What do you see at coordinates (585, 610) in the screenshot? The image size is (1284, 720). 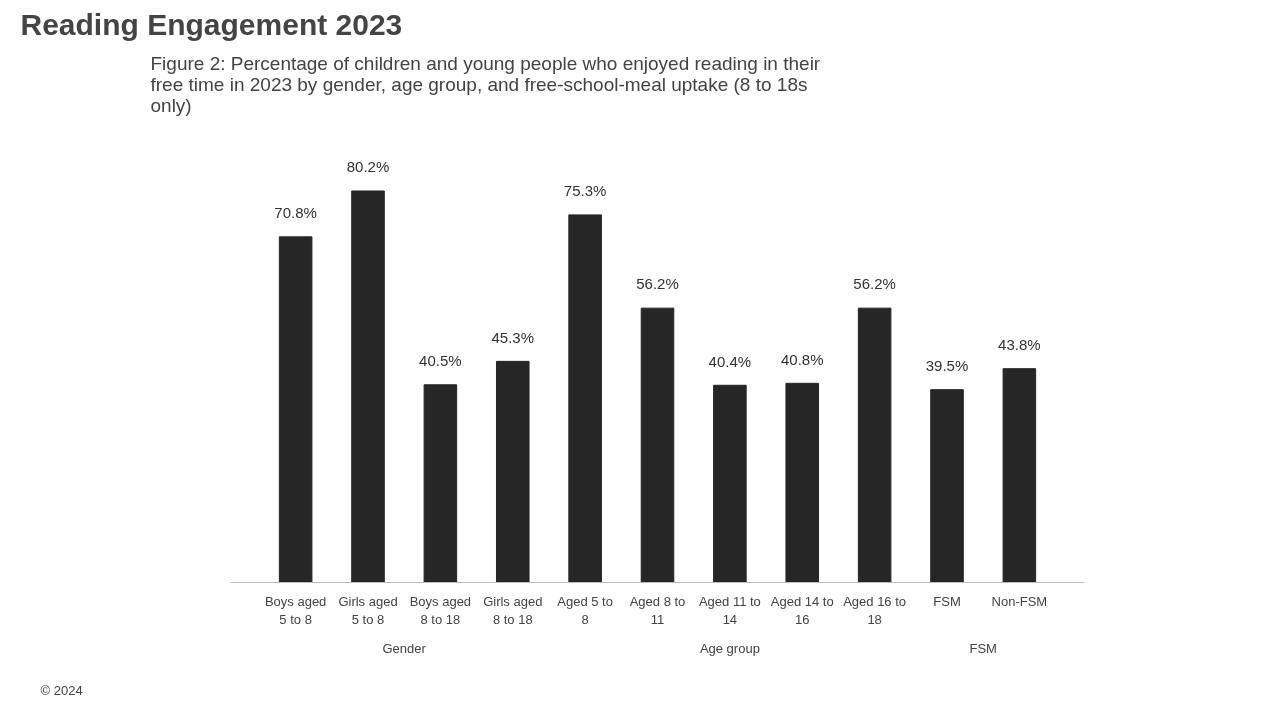 I see `x-tick-label: Aged 5 to 8` at bounding box center [585, 610].